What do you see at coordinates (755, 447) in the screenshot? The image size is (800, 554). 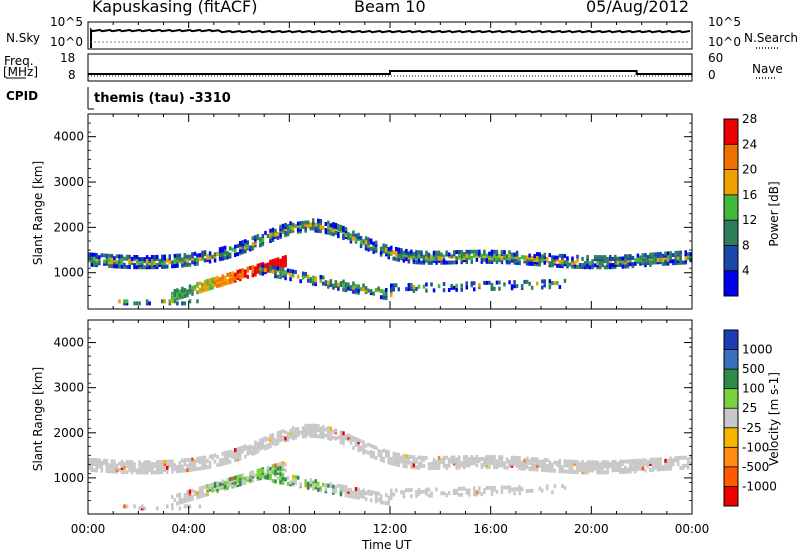 I see `velocity-colorbar-tick-label: -100` at bounding box center [755, 447].